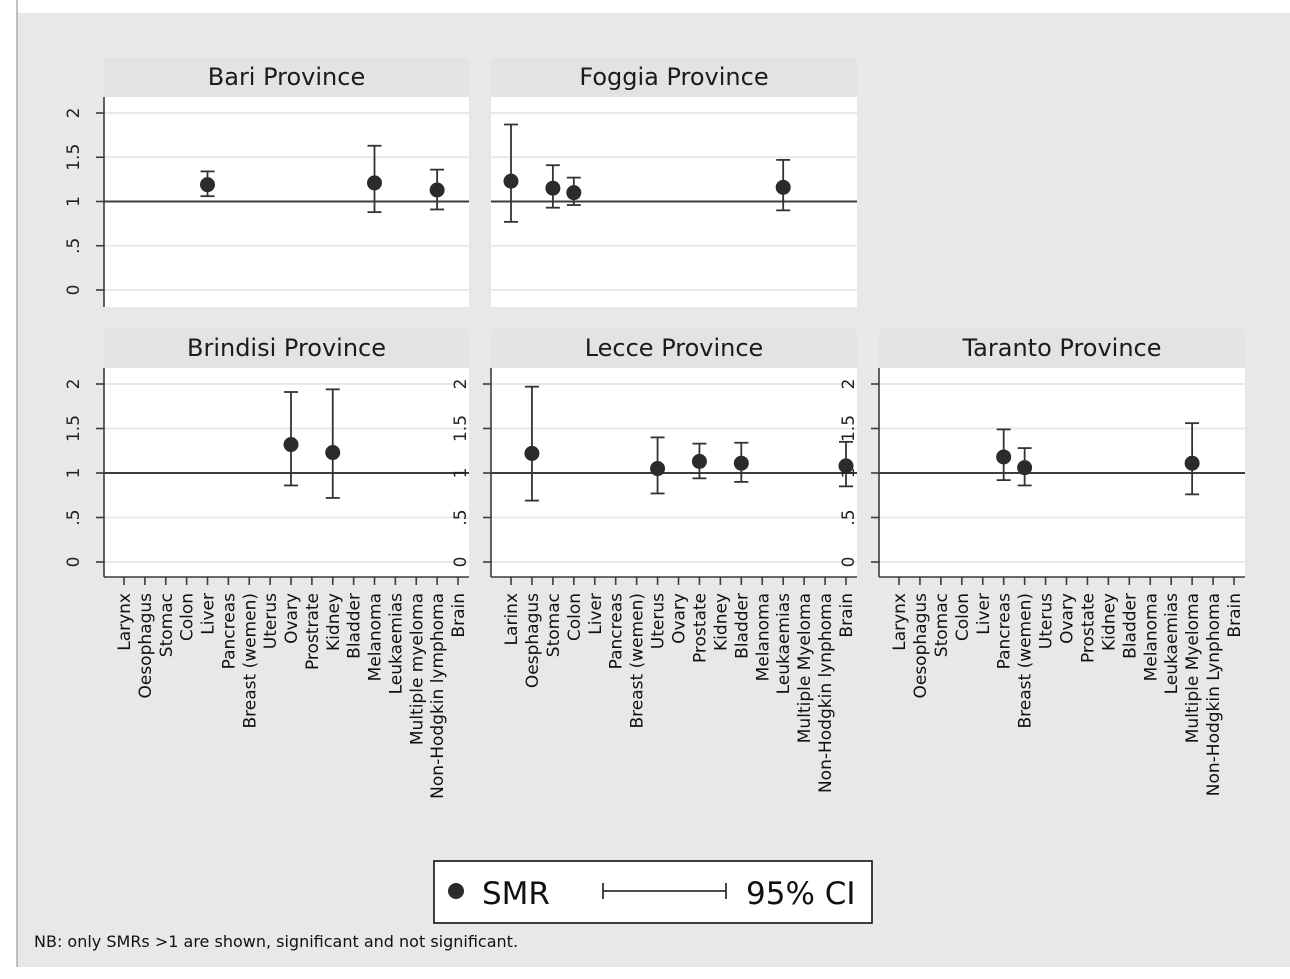 This screenshot has width=1290, height=979. Describe the element at coordinates (673, 77) in the screenshot. I see `panel-title: Foggia Province` at that location.